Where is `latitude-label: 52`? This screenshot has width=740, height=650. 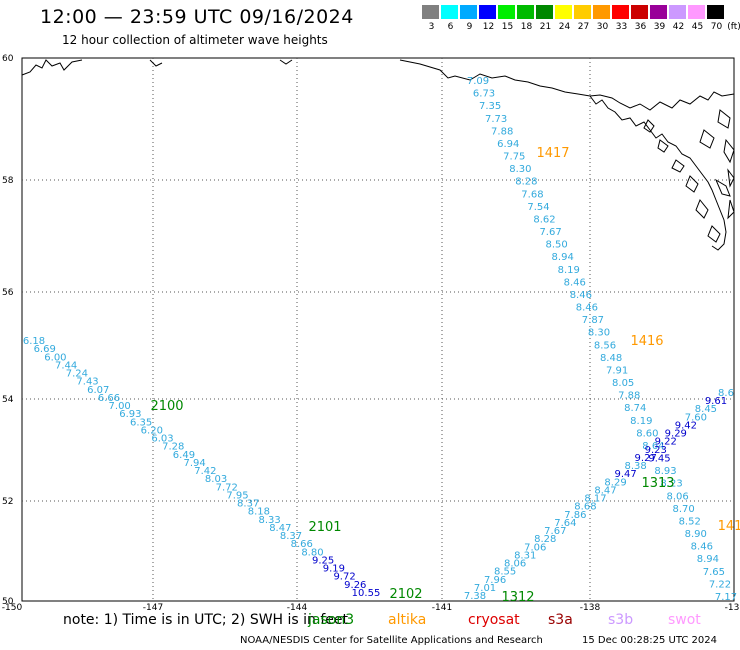 latitude-label: 52 is located at coordinates (7, 502).